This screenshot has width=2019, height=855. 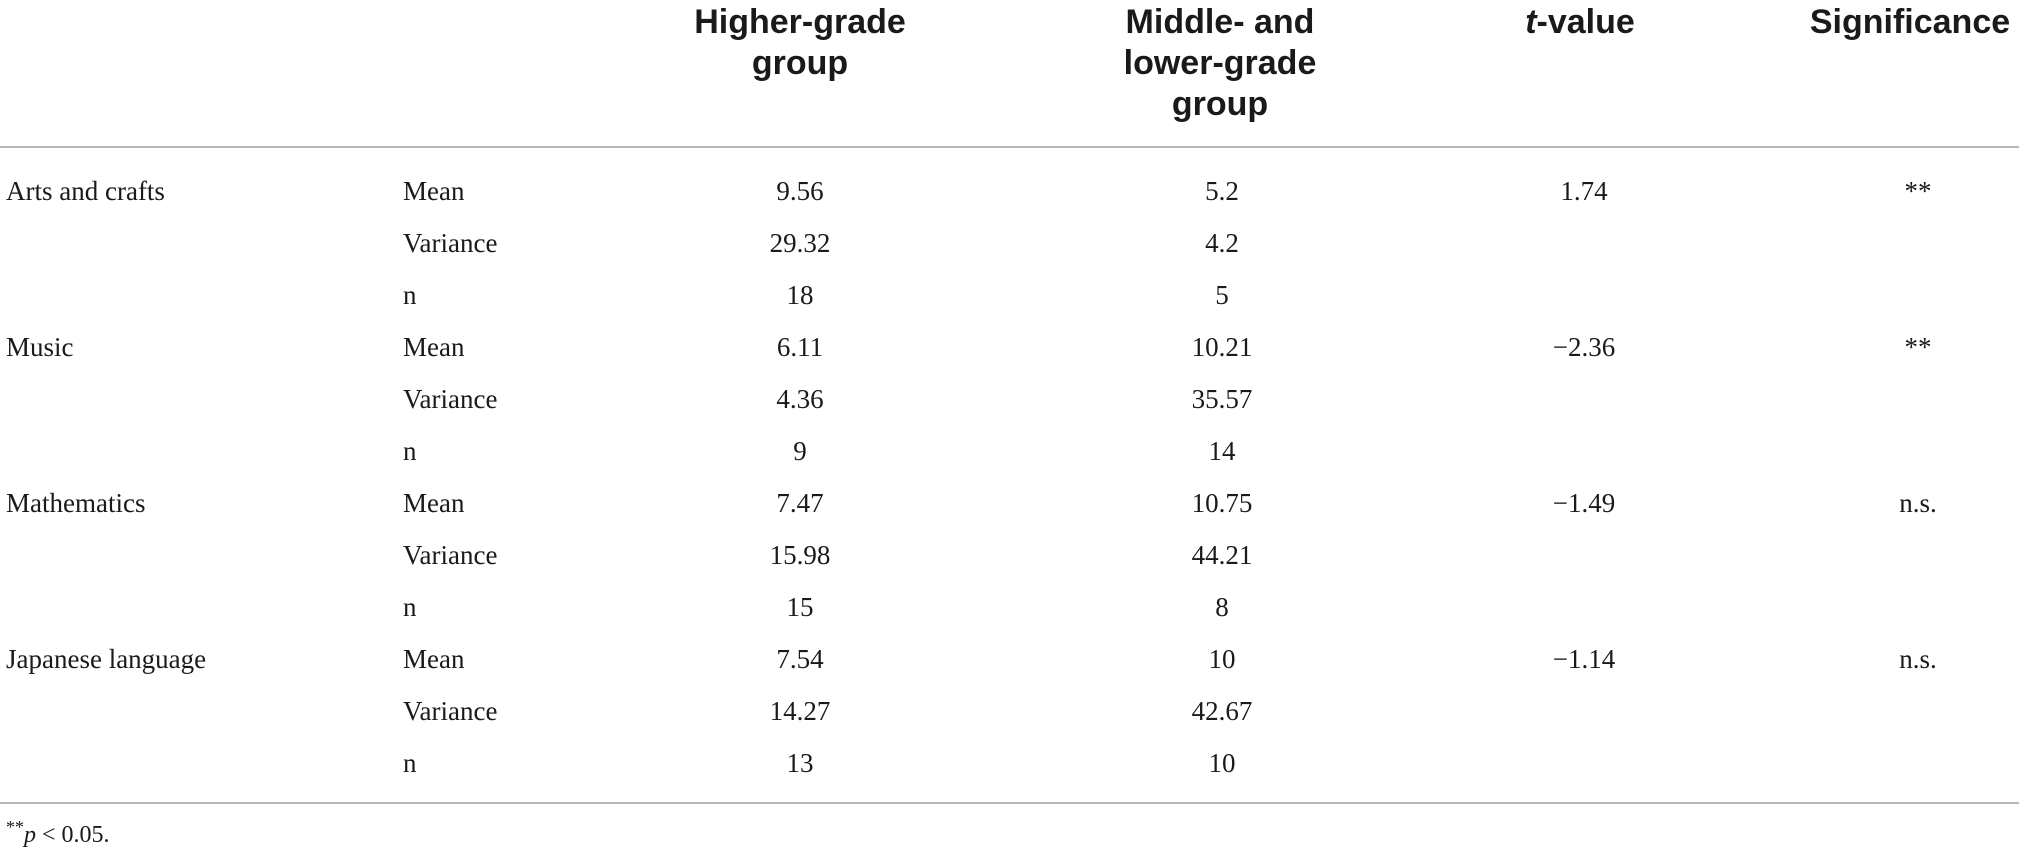 I want to click on table-row: n 9 14, so click(x=1009, y=451).